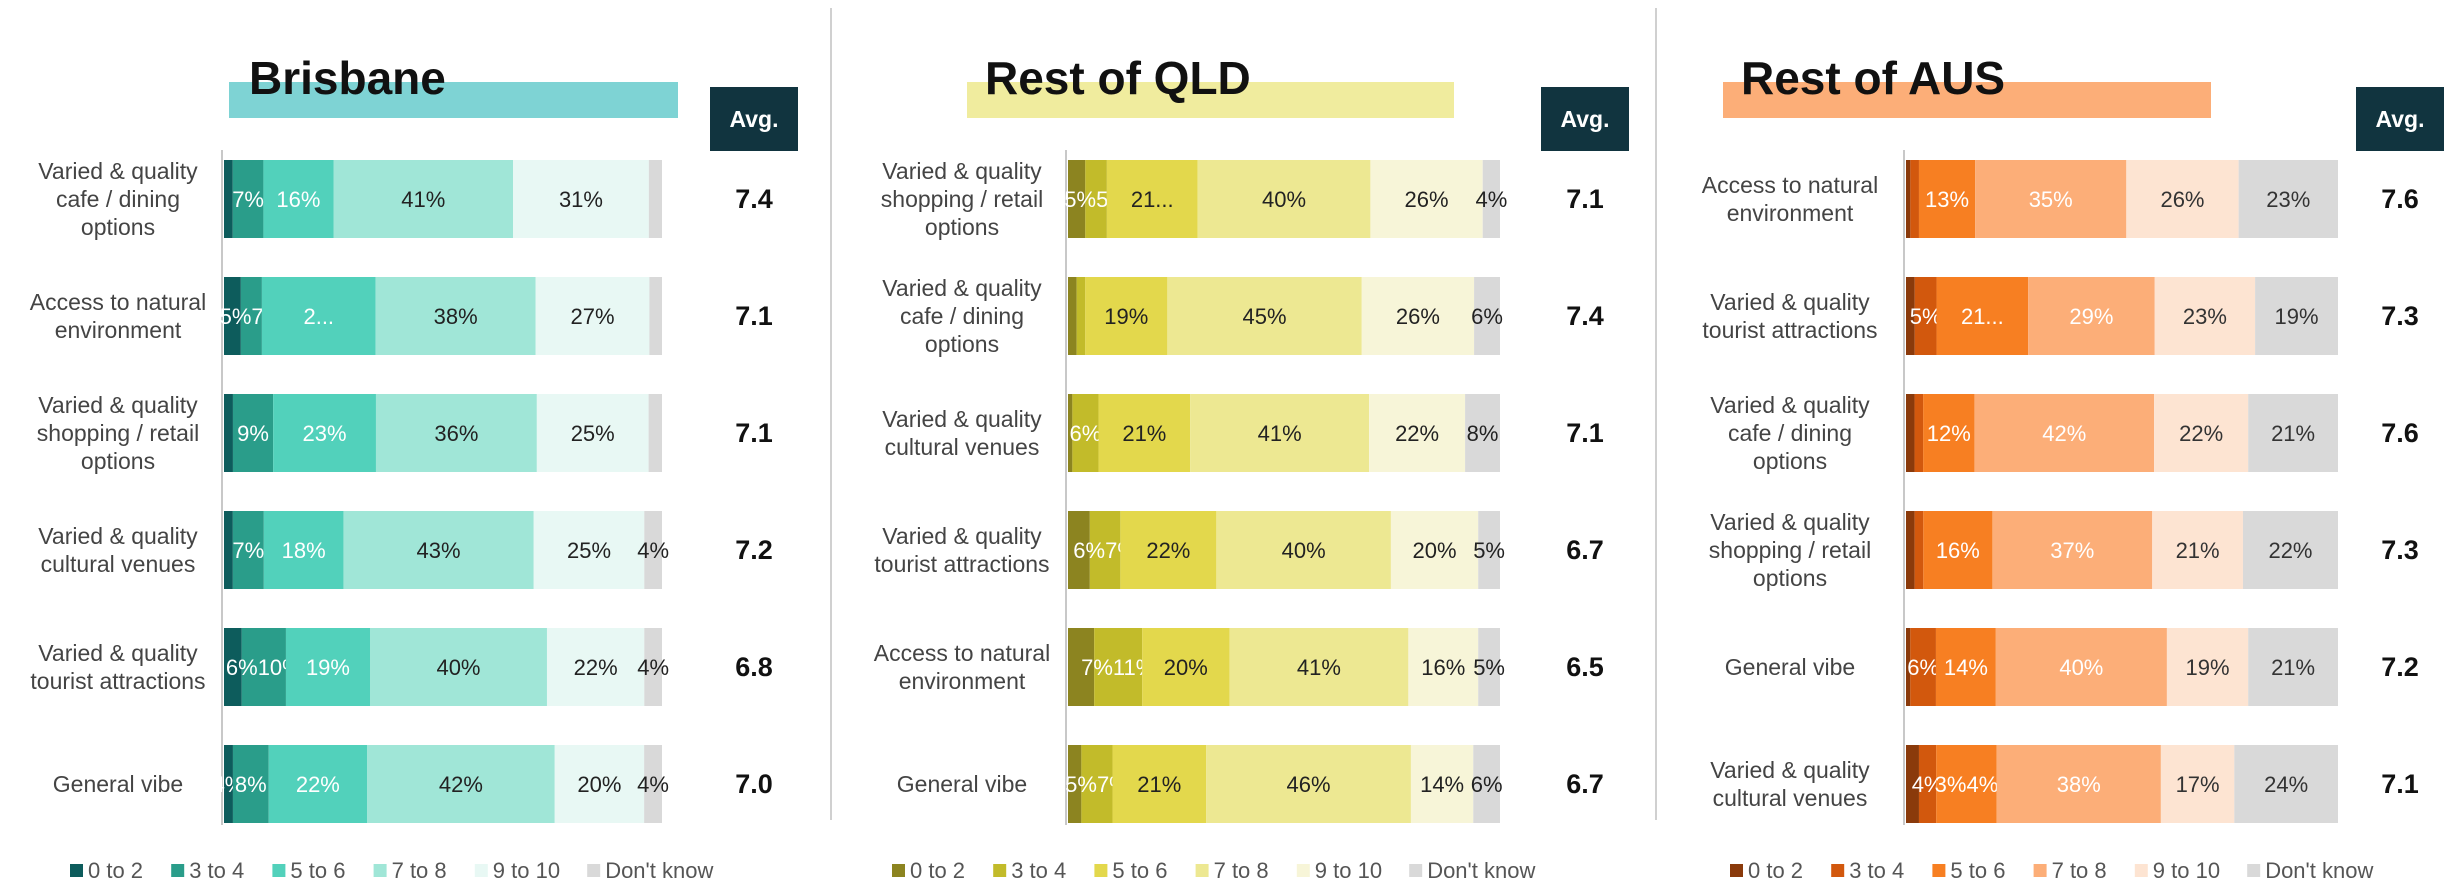 The width and height of the screenshot is (2456, 892). Describe the element at coordinates (2400, 199) in the screenshot. I see `avg-value: 7.6` at that location.